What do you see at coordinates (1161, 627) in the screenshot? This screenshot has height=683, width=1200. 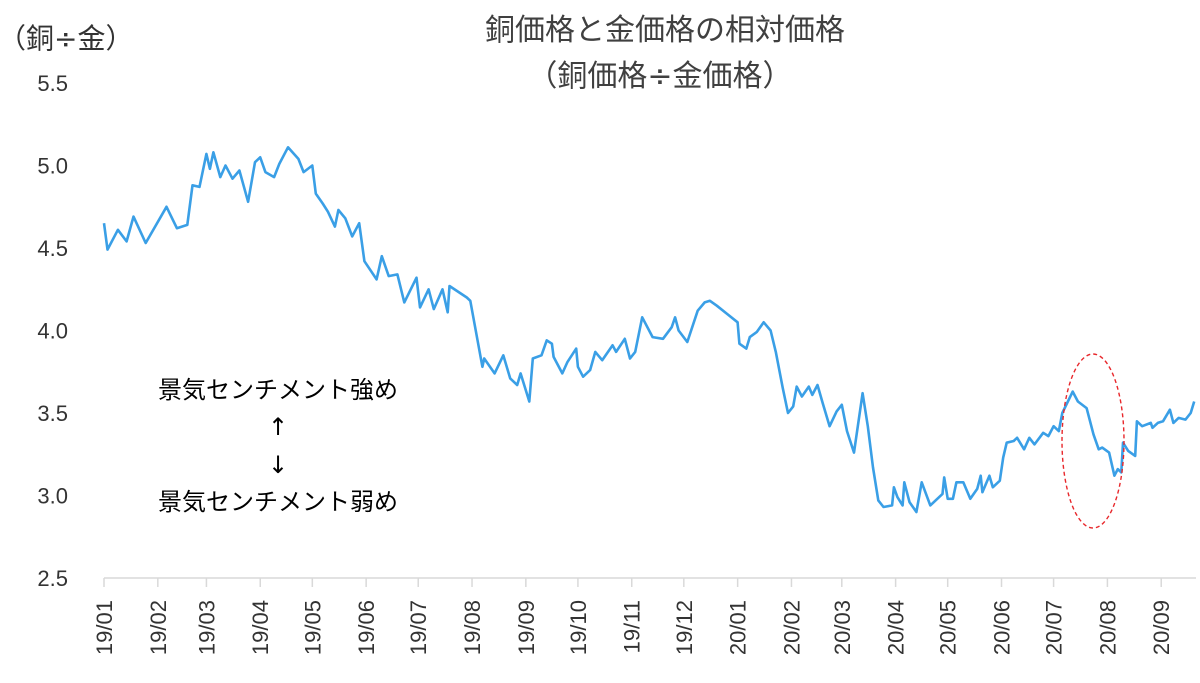 I see `x-tick-label: 20/09` at bounding box center [1161, 627].